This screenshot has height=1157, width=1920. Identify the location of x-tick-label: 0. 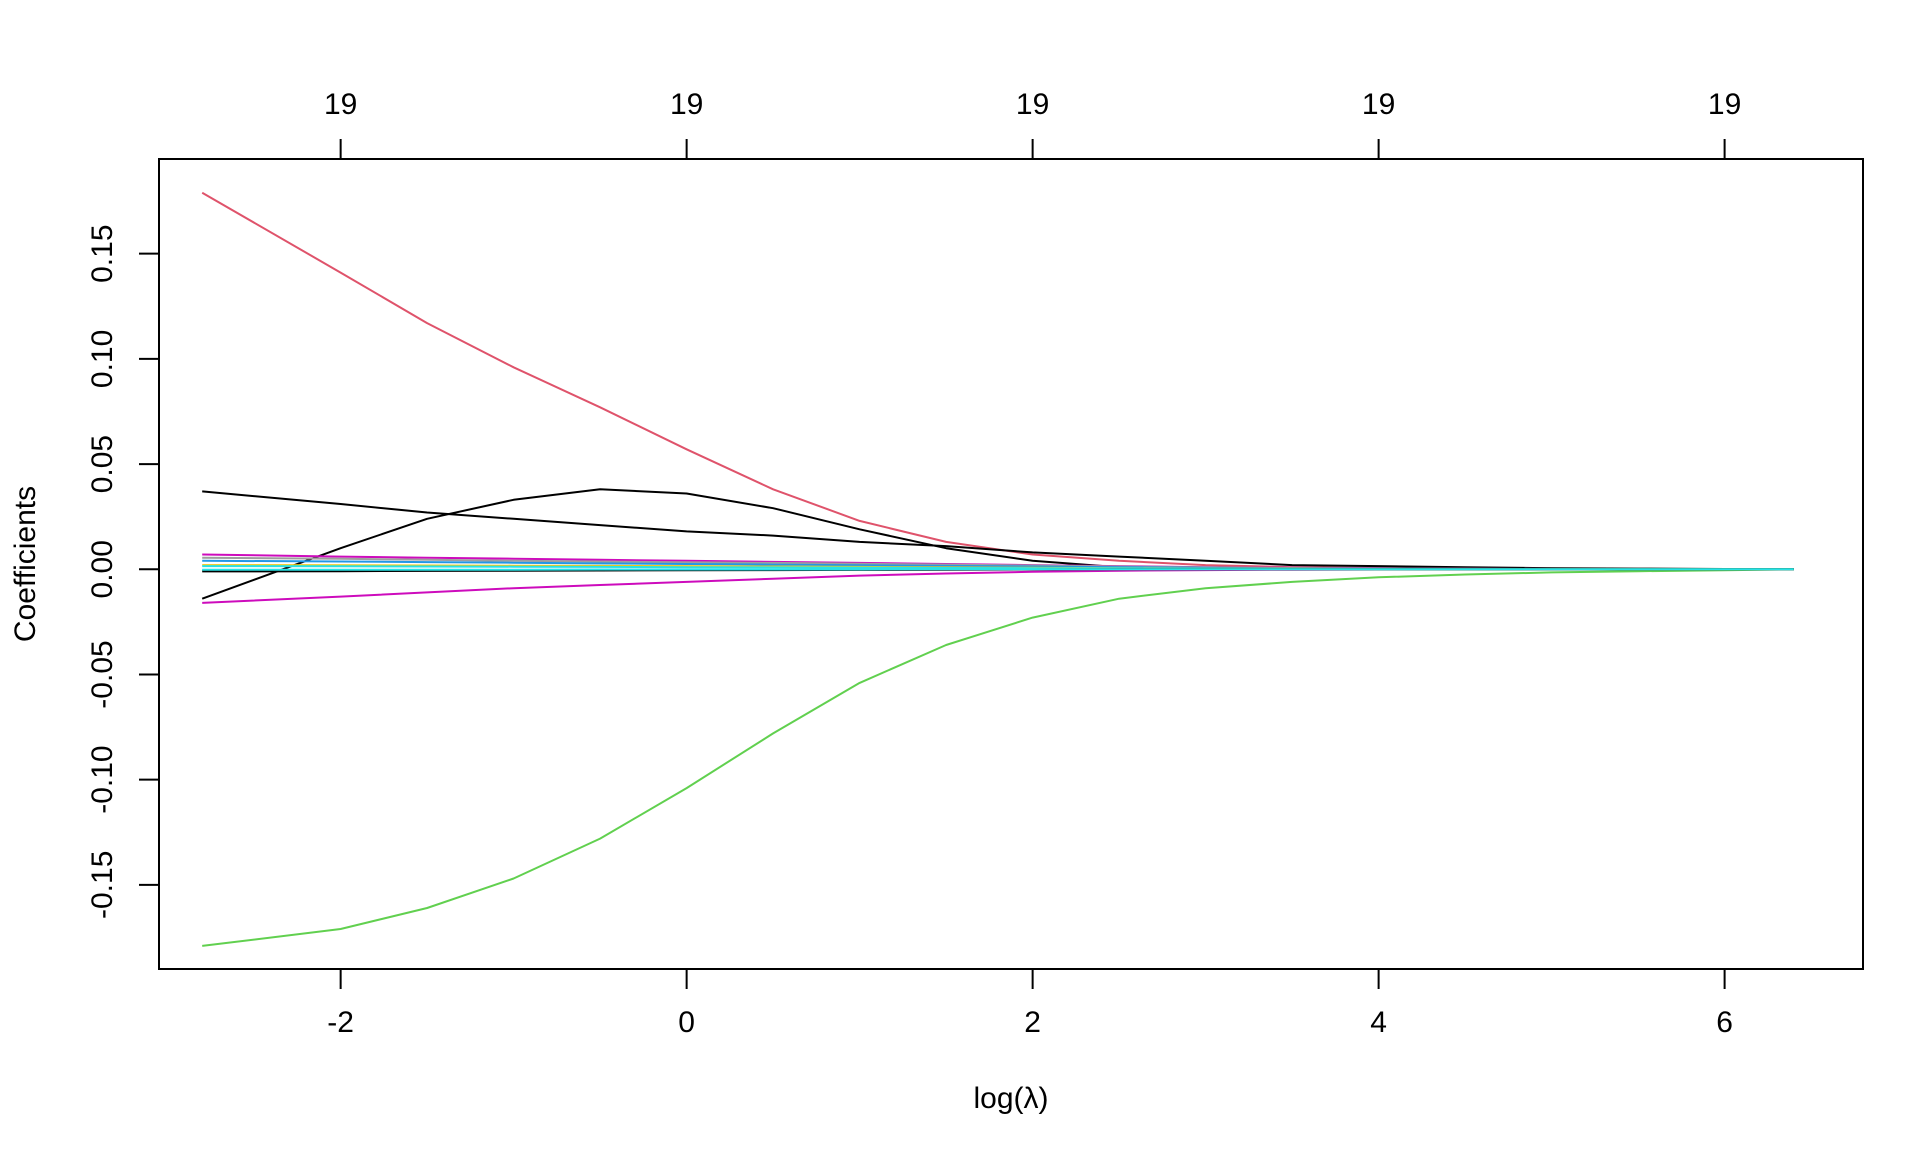
(686, 1022).